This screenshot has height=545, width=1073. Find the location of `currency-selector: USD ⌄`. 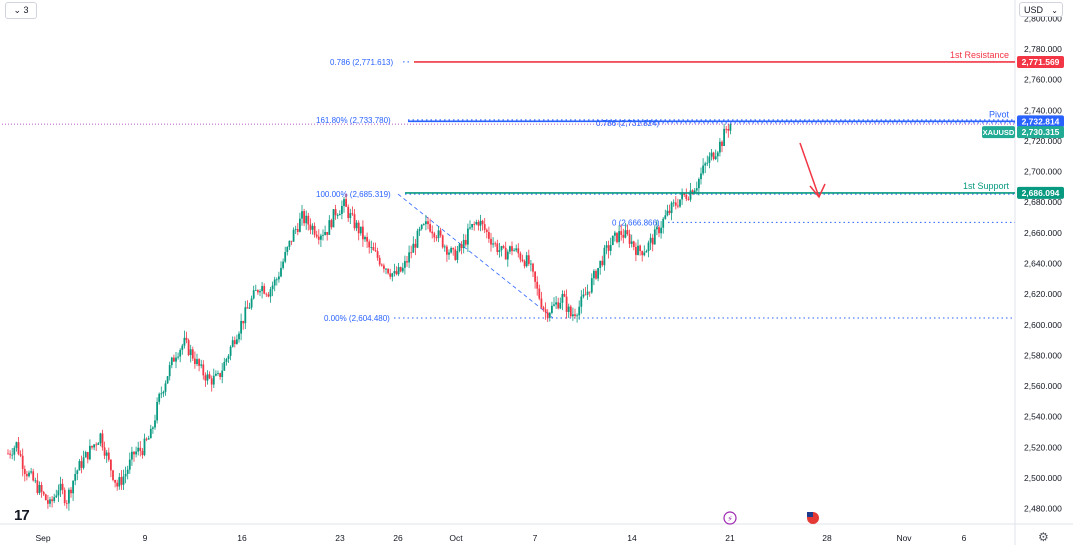

currency-selector: USD ⌄ is located at coordinates (1041, 9).